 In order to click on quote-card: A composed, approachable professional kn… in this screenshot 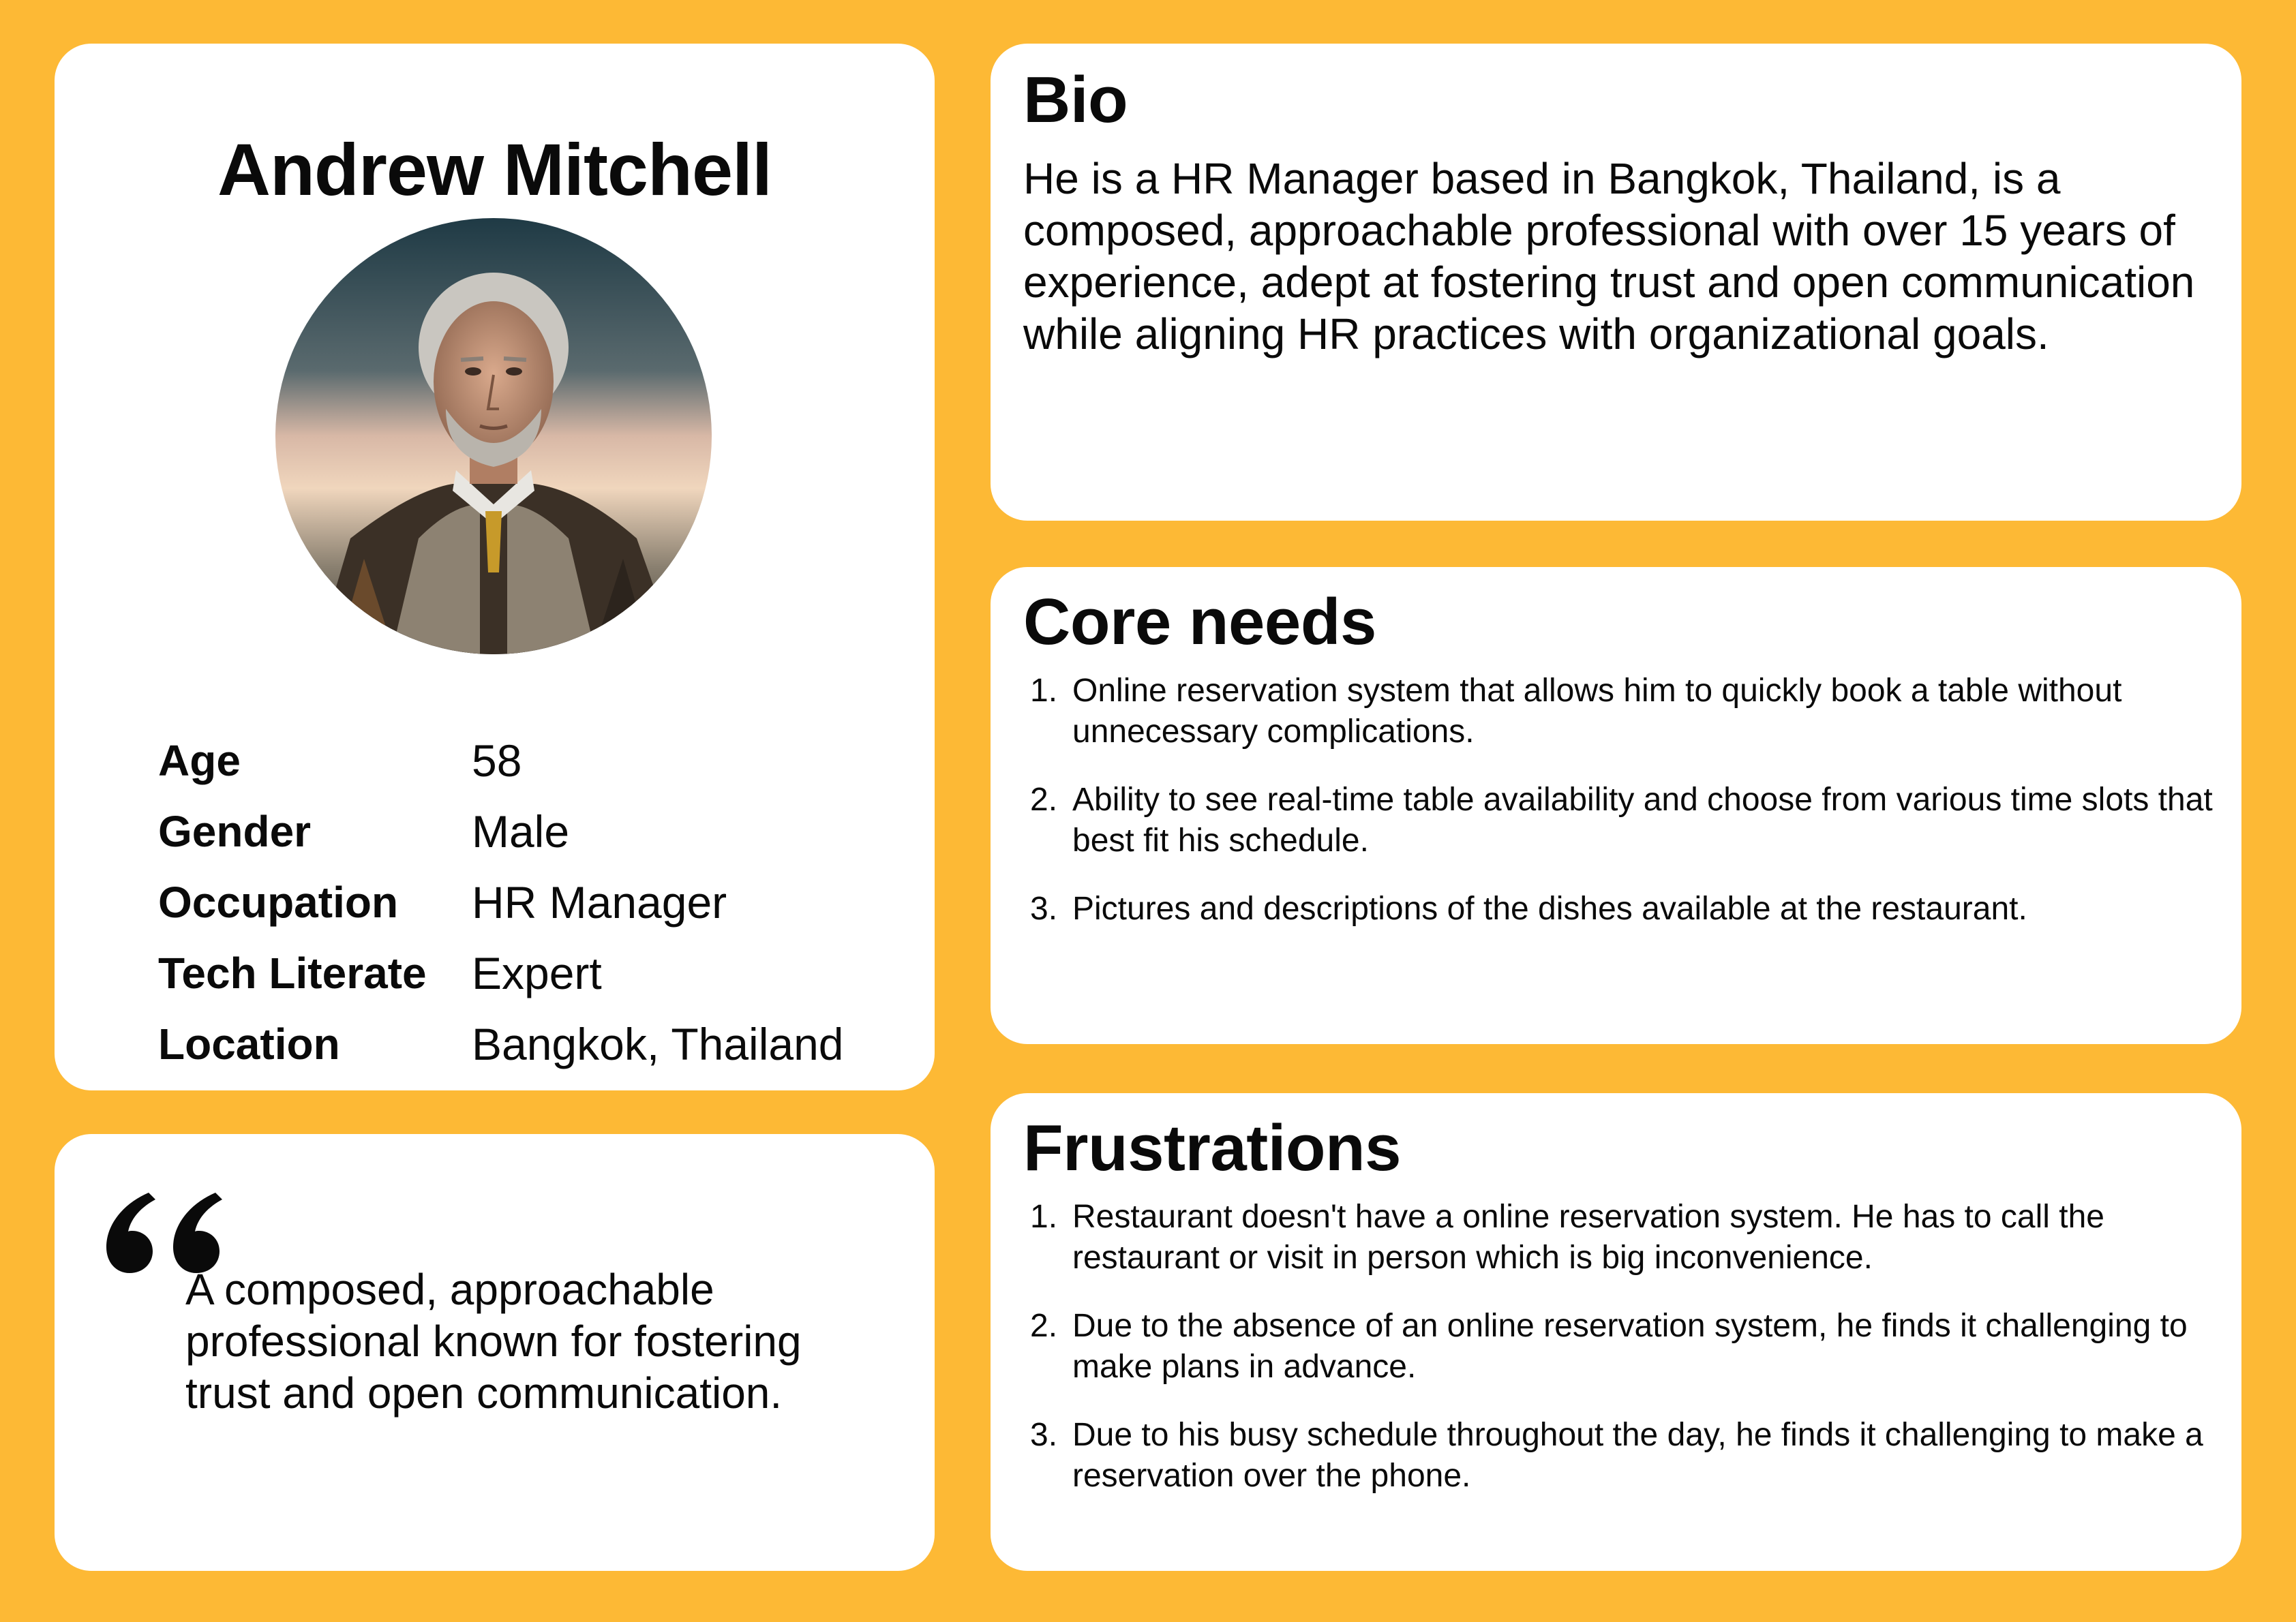, I will do `click(495, 1352)`.